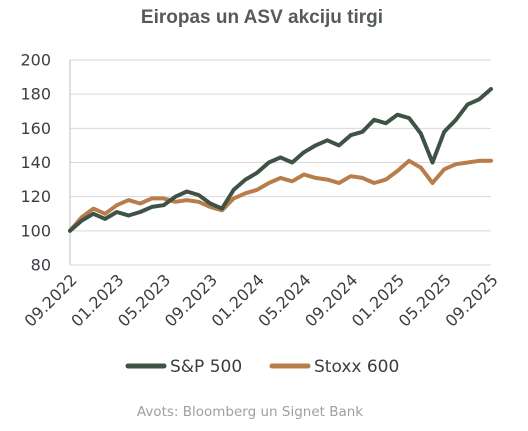 The width and height of the screenshot is (528, 431). Describe the element at coordinates (35, 128) in the screenshot. I see `y-tick-label: 160` at that location.